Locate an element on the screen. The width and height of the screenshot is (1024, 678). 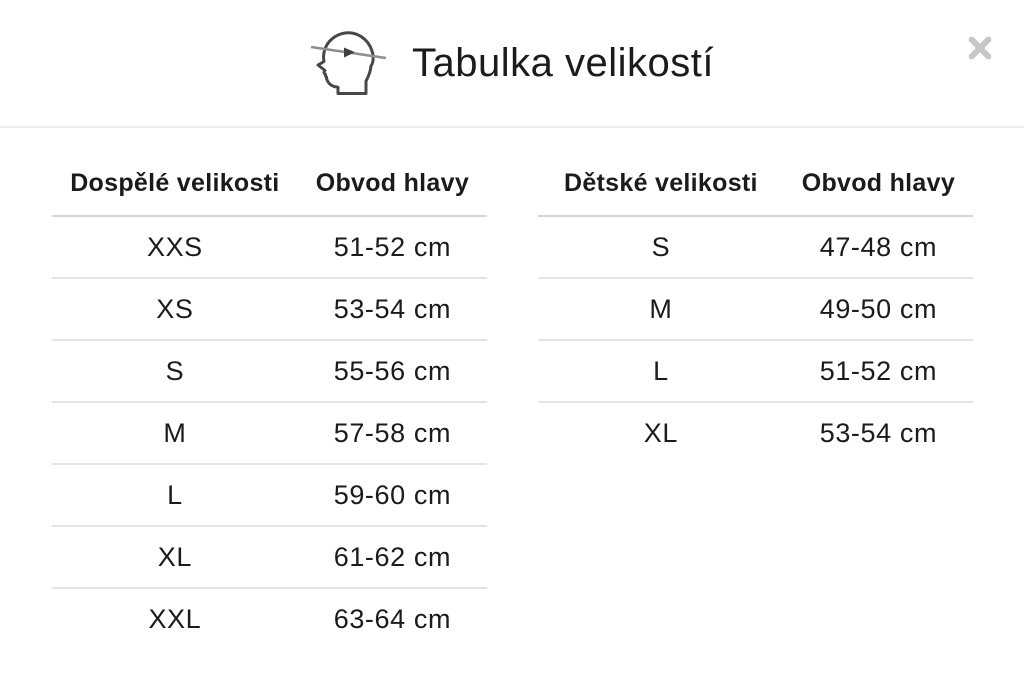
table-row: M 49-50 cm is located at coordinates (755, 308).